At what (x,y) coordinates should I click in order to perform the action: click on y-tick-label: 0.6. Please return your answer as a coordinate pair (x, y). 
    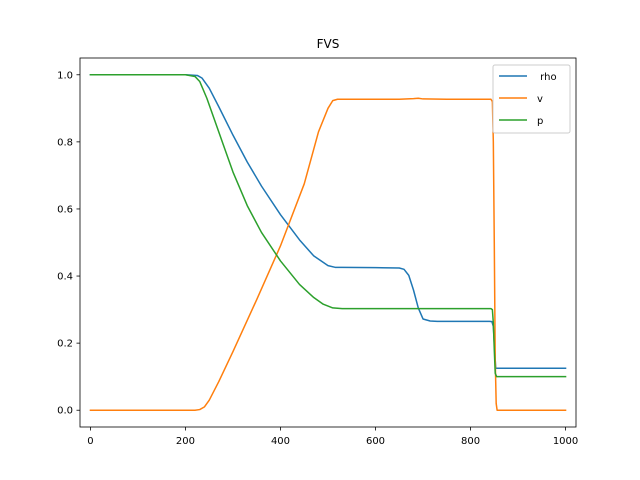
    Looking at the image, I should click on (65, 209).